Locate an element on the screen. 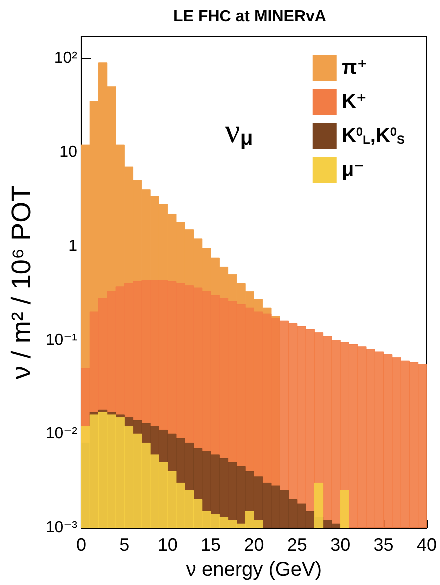 This screenshot has width=440, height=585. annotation: νμ is located at coordinates (239, 132).